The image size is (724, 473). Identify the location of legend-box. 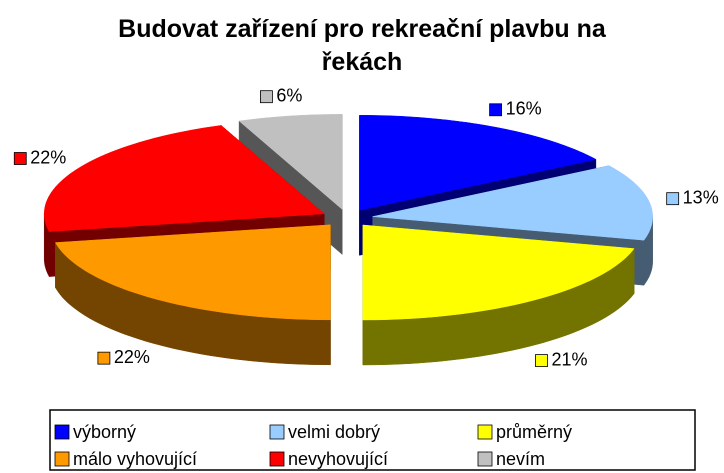
(372, 440).